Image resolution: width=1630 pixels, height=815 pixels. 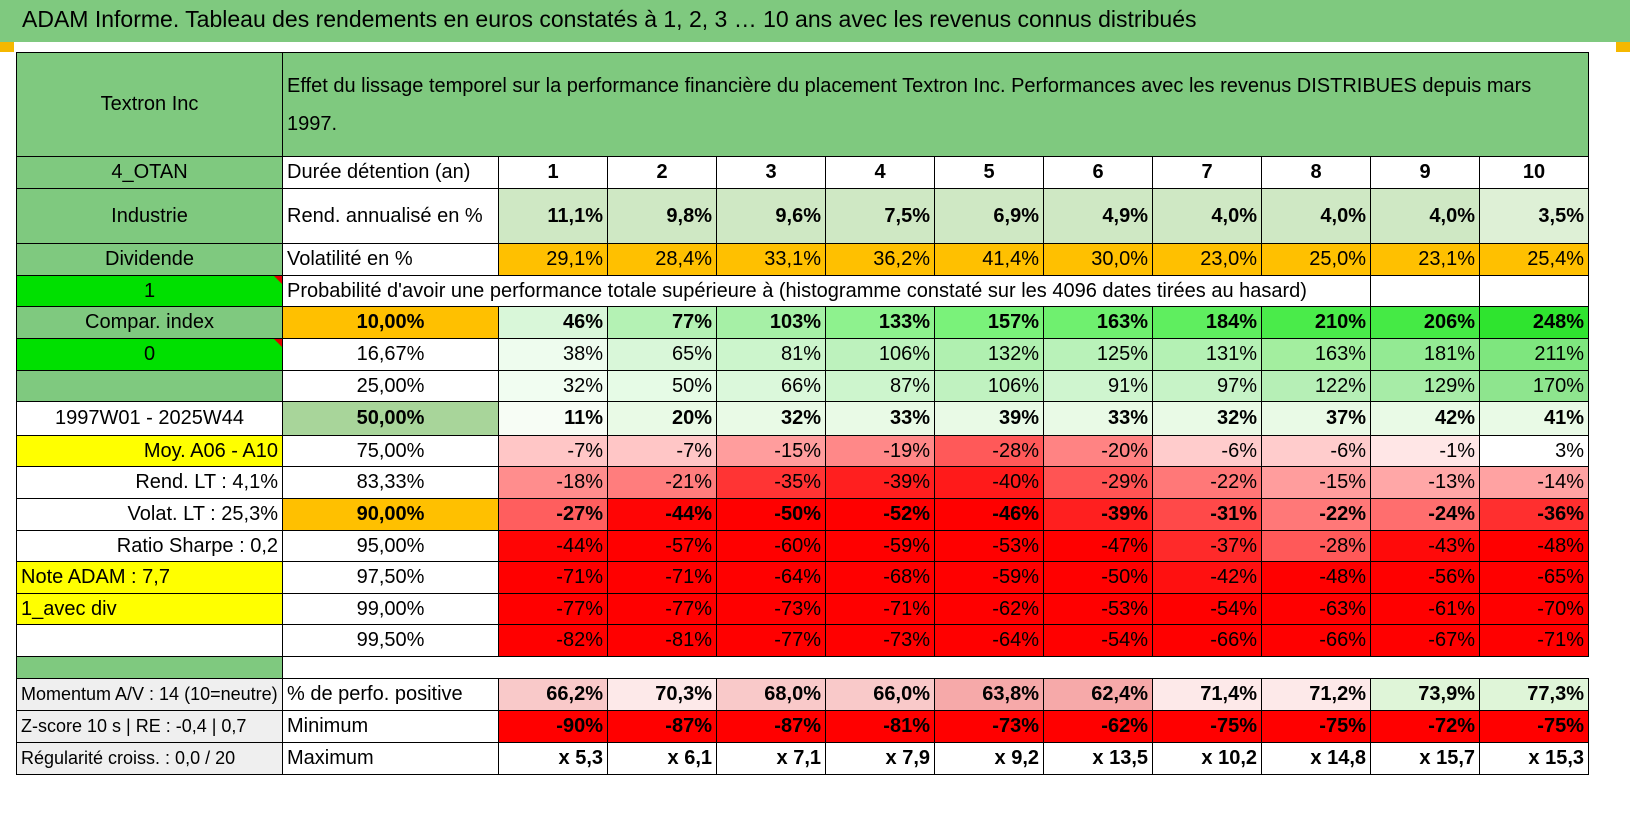 I want to click on probability-value: -15%, so click(x=771, y=451).